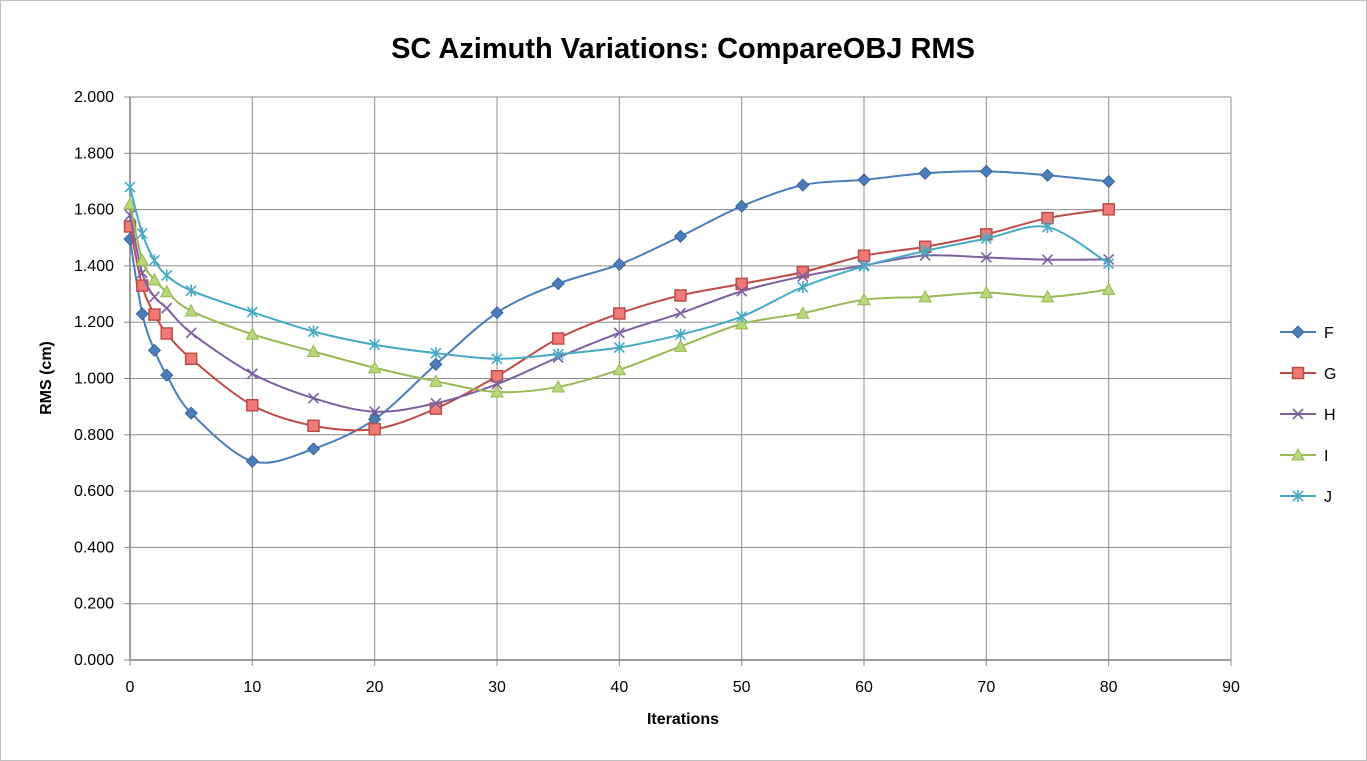 This screenshot has width=1367, height=761. Describe the element at coordinates (497, 687) in the screenshot. I see `x-tick-label: 30` at that location.